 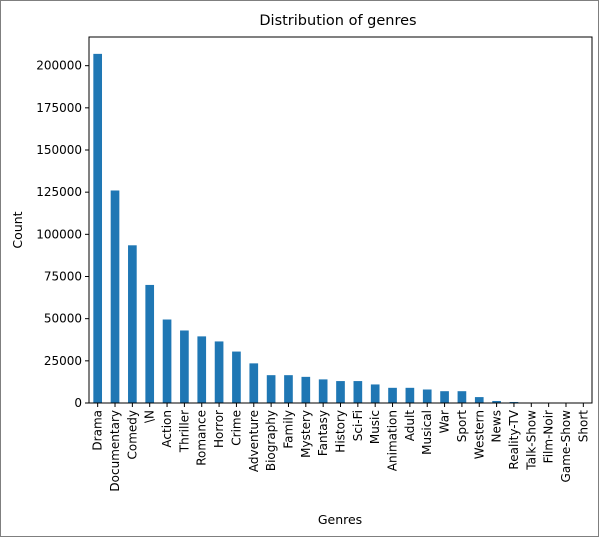 I want to click on x-tick-label: Family, so click(x=288, y=429).